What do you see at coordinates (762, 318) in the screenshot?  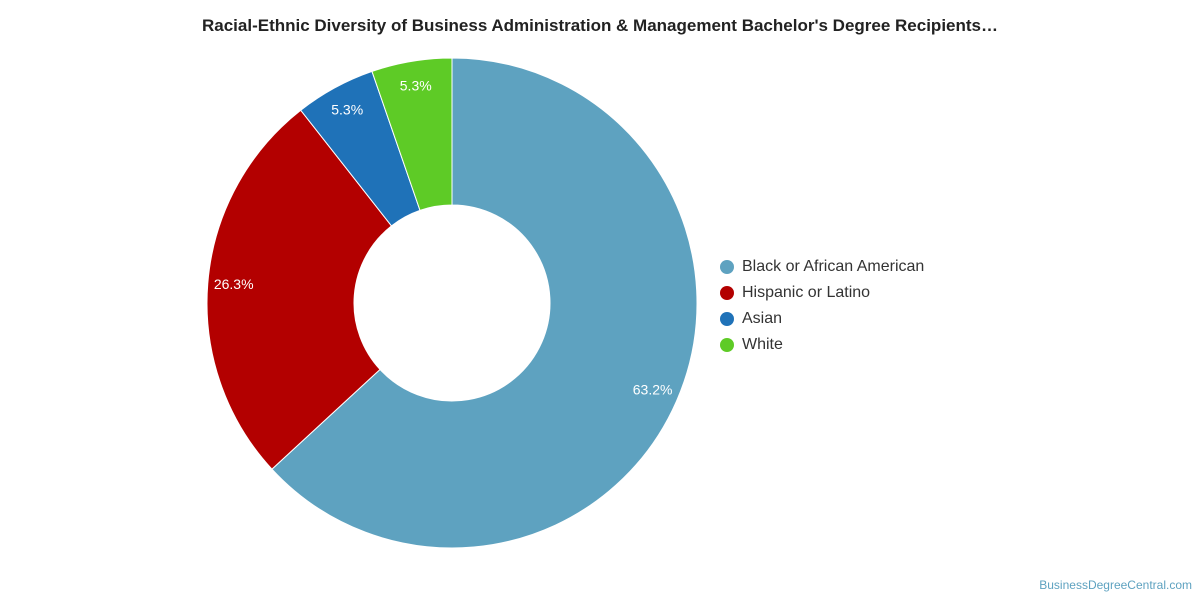 I see `legend-label: Asian` at bounding box center [762, 318].